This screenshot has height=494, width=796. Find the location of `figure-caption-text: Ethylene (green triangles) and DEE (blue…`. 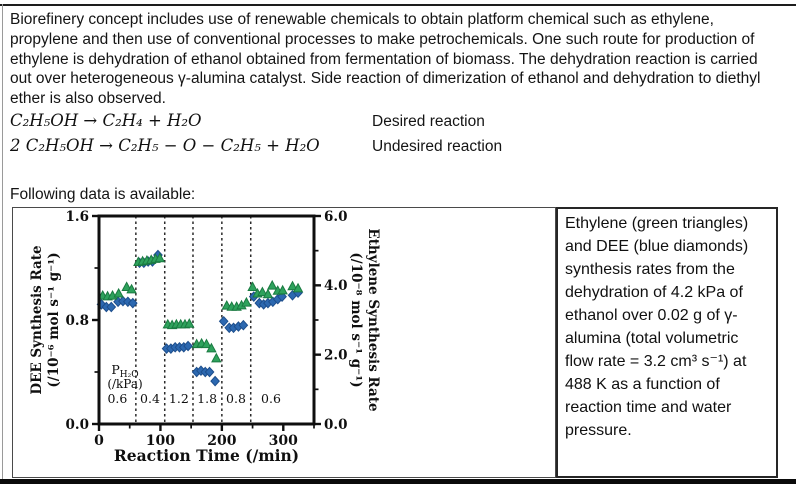

figure-caption-text: Ethylene (green triangles) and DEE (blue… is located at coordinates (657, 327).